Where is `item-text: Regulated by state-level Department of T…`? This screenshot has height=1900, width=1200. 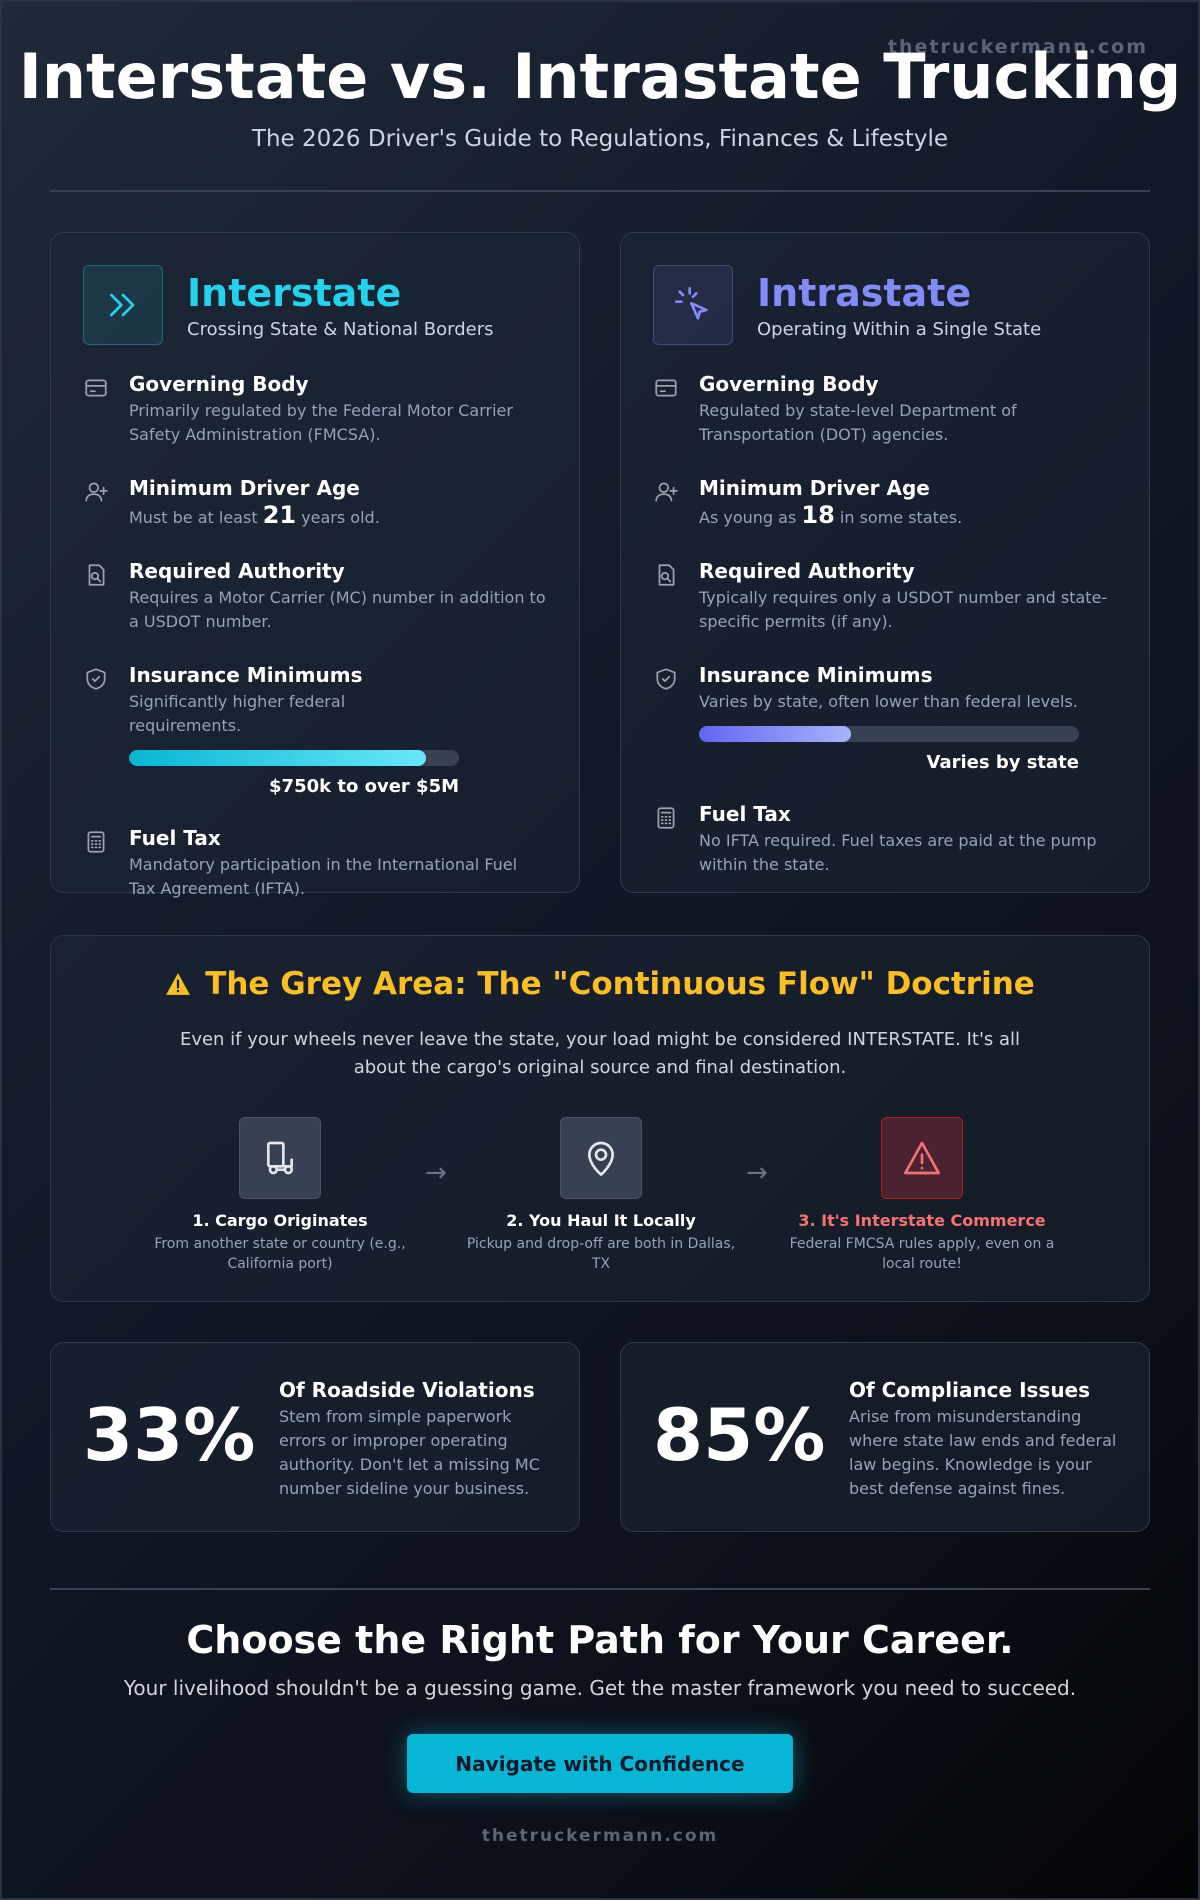 item-text: Regulated by state-level Department of T… is located at coordinates (858, 422).